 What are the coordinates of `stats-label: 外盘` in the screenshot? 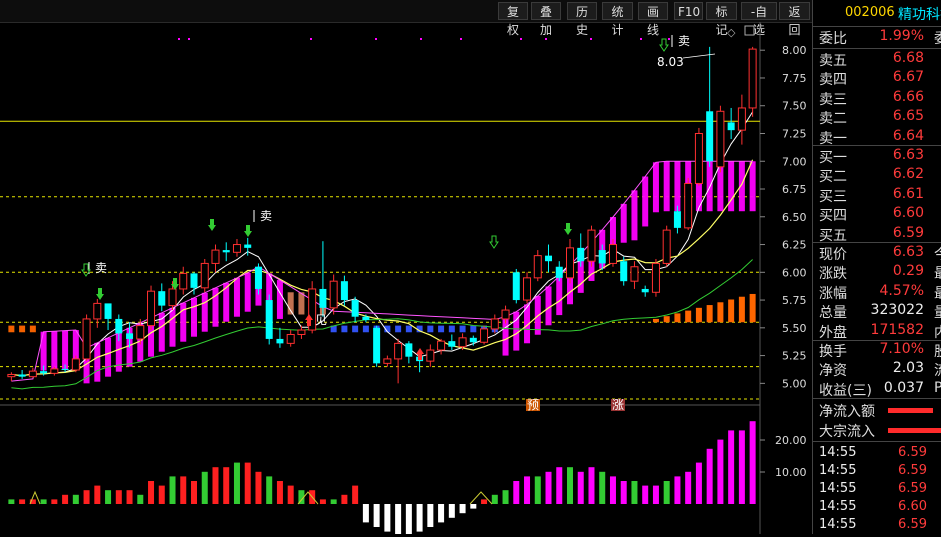 It's located at (833, 332).